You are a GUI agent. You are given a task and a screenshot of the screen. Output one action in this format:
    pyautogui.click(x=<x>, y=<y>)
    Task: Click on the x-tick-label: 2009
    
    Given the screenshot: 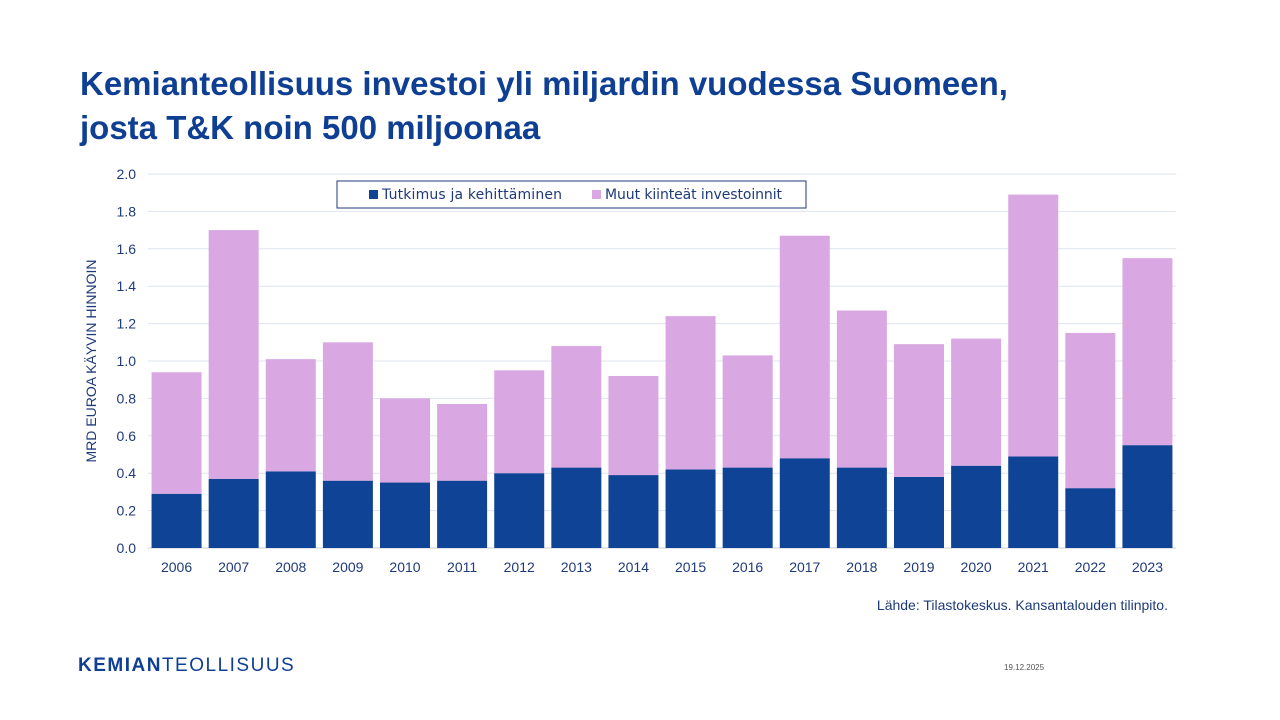 What is the action you would take?
    pyautogui.click(x=347, y=567)
    